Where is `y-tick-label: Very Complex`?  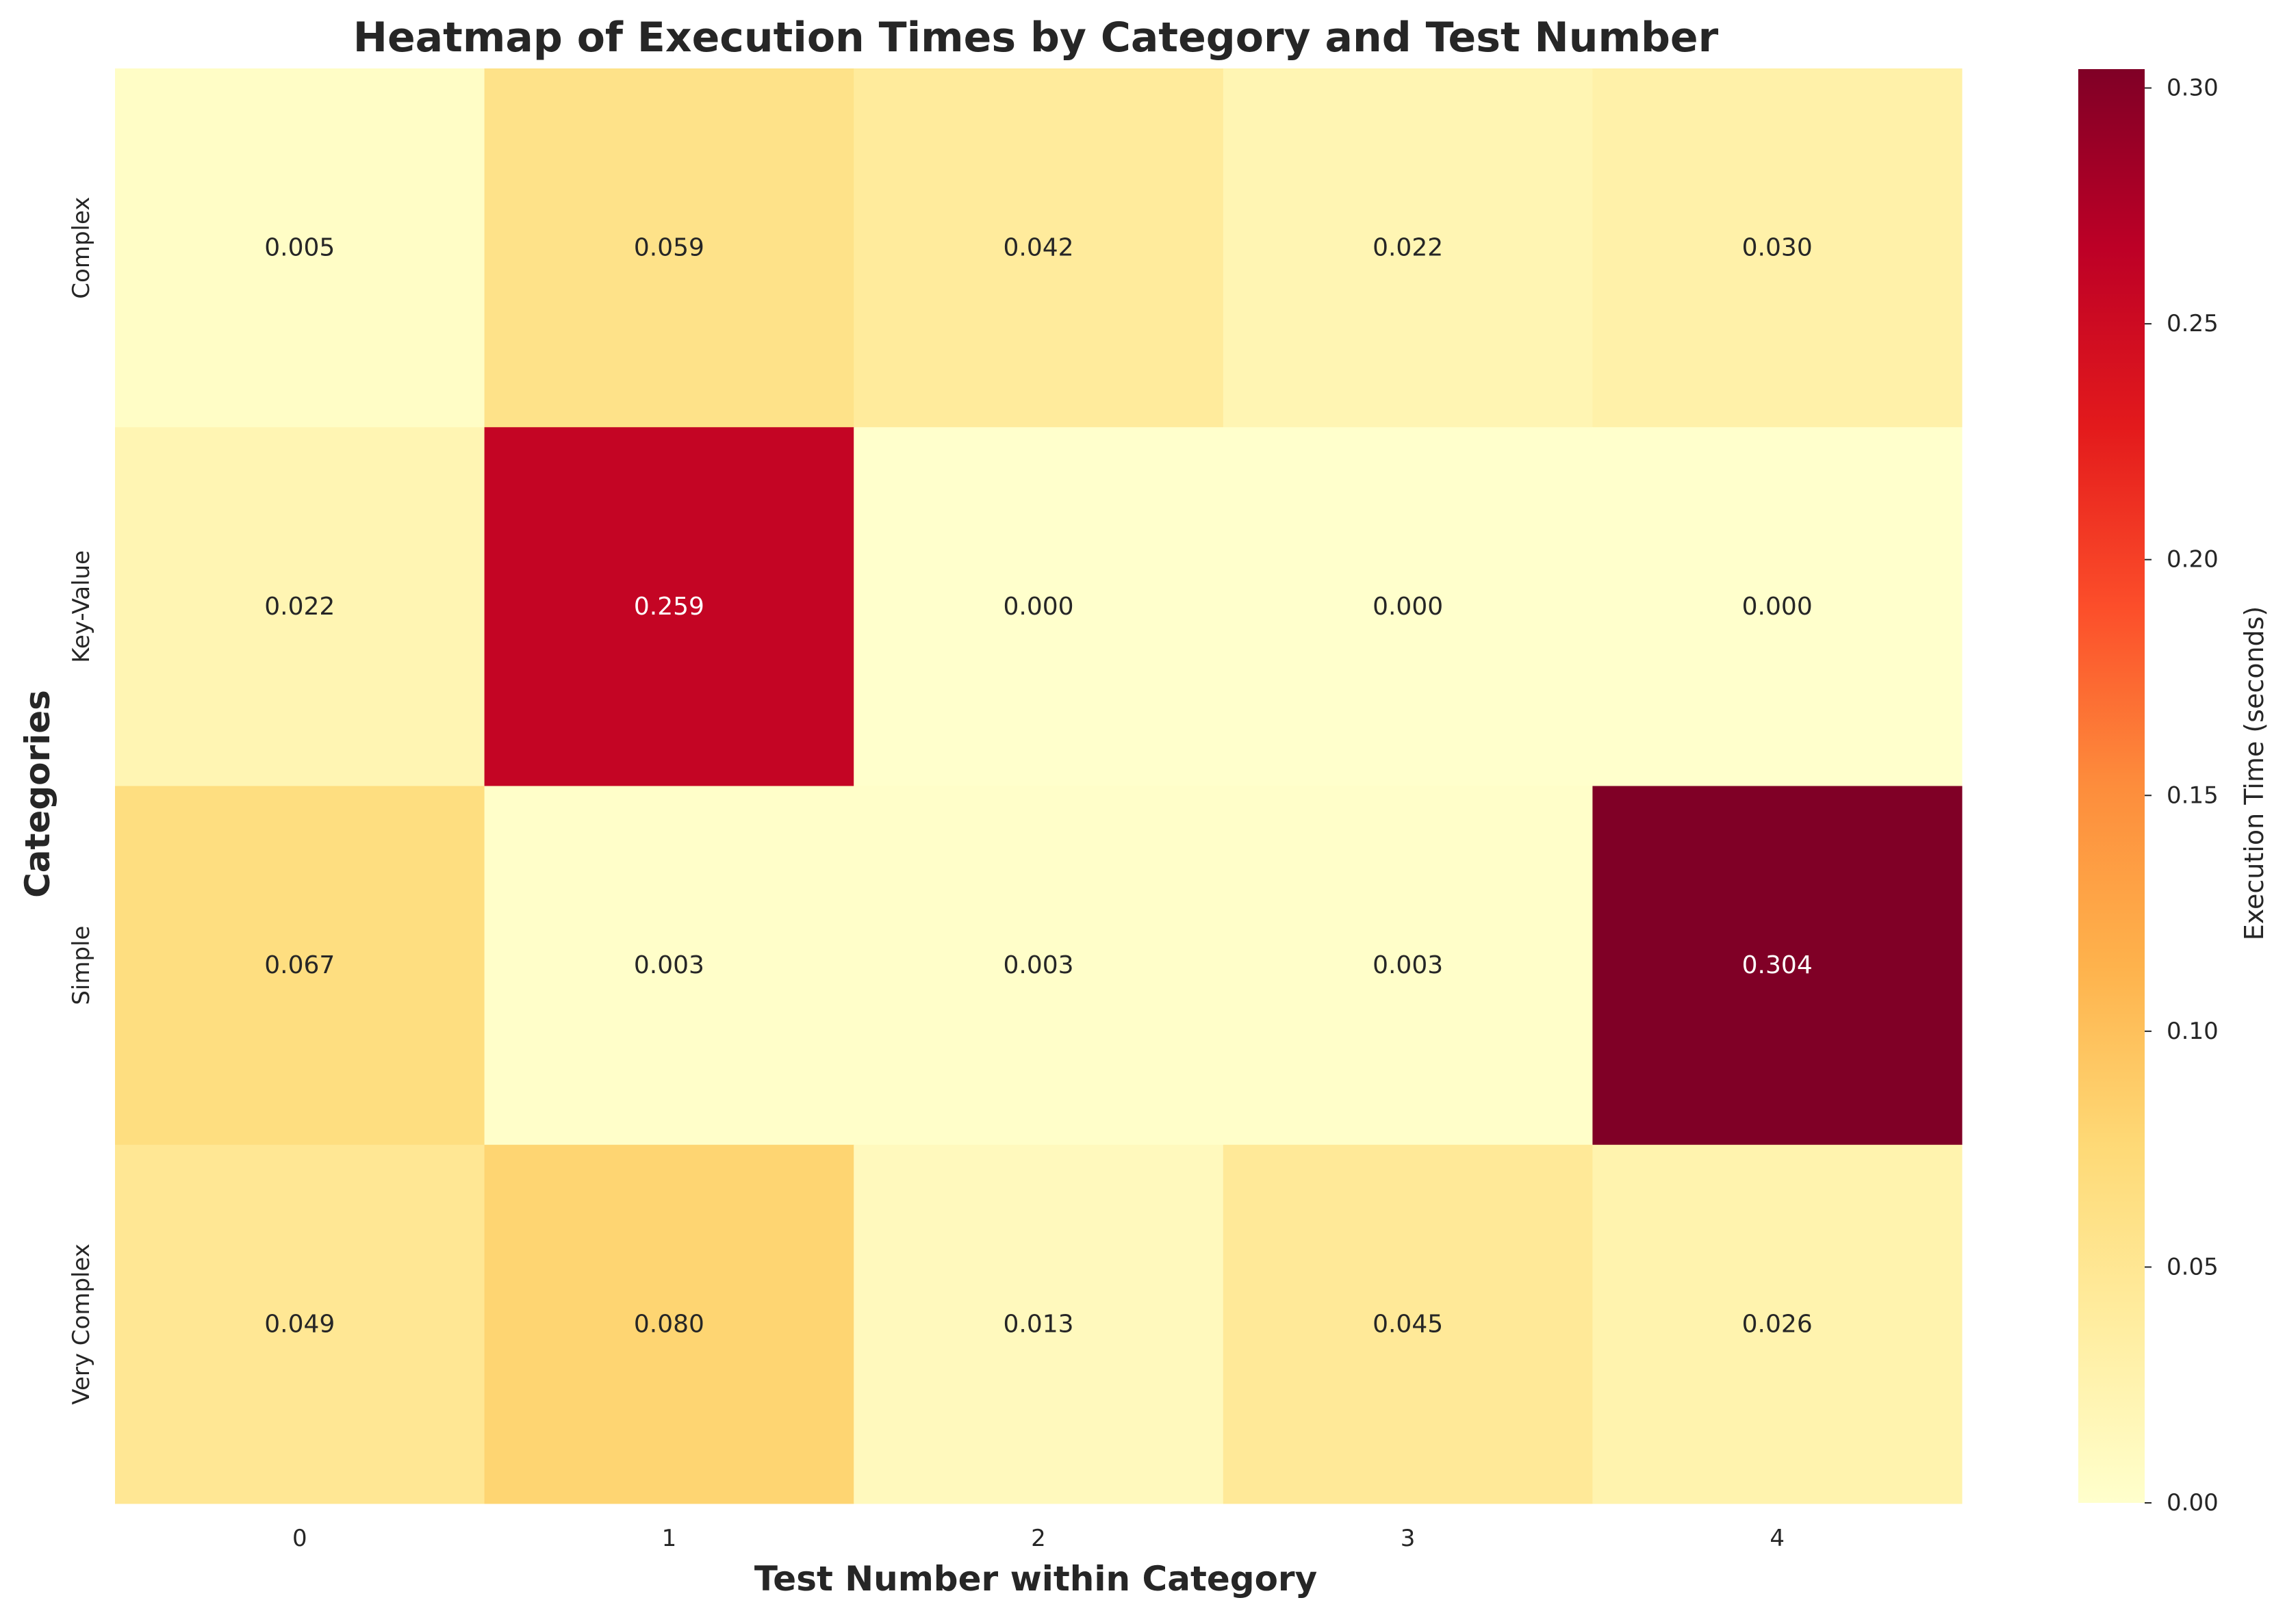
y-tick-label: Very Complex is located at coordinates (81, 1324).